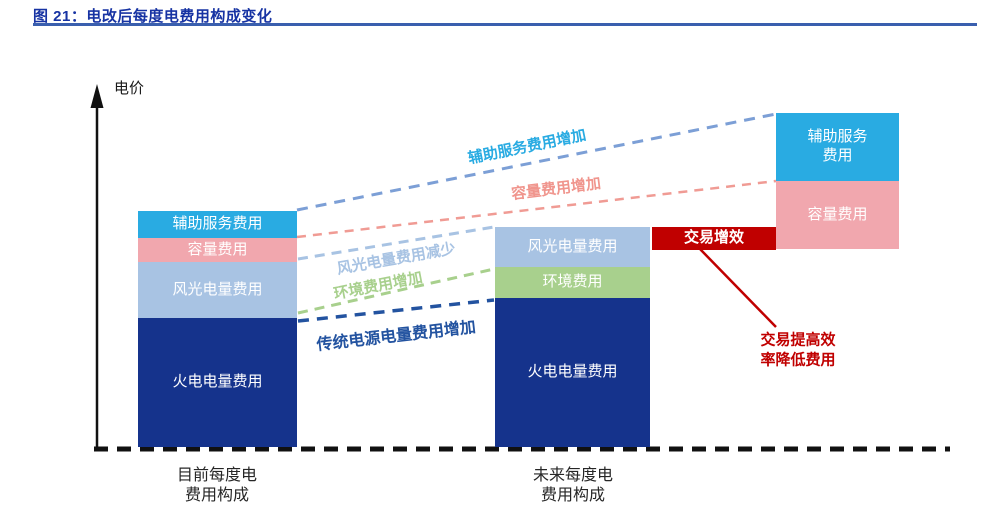 This screenshot has height=517, width=1000. Describe the element at coordinates (217, 224) in the screenshot. I see `current-segment-aux-service-fee: 辅助服务费用` at that location.